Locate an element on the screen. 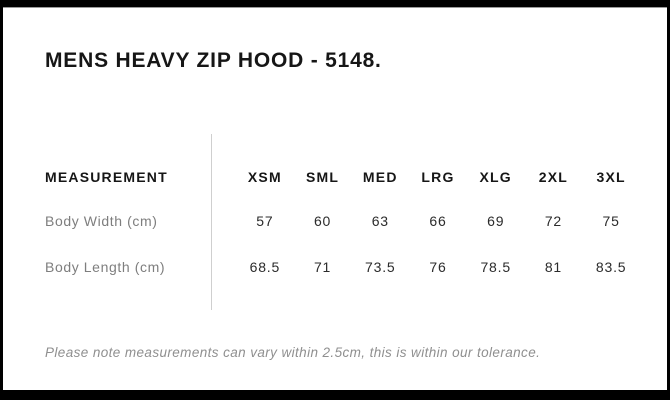 The width and height of the screenshot is (670, 400). body-length-2xl: 81 is located at coordinates (553, 267).